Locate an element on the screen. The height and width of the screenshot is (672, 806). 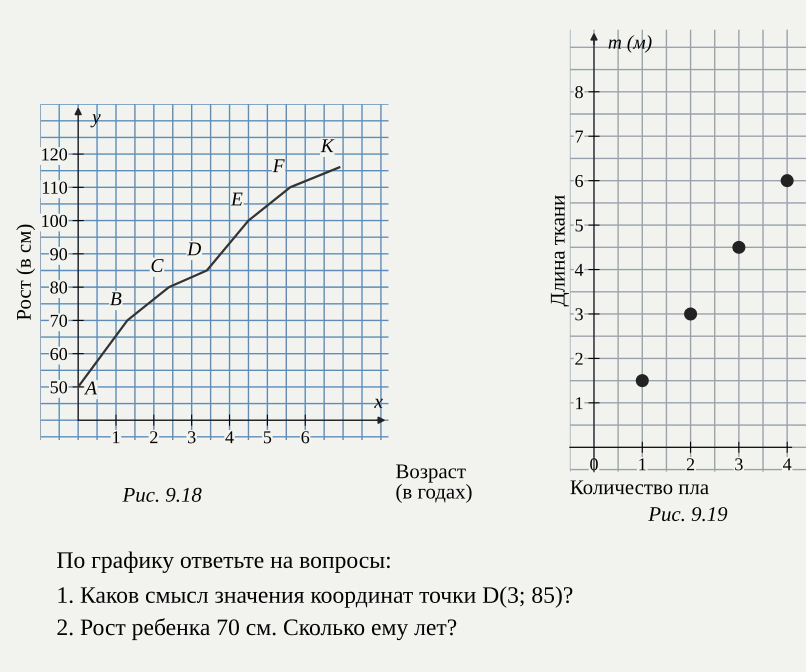
y-tick-label: 100 is located at coordinates (55, 221).